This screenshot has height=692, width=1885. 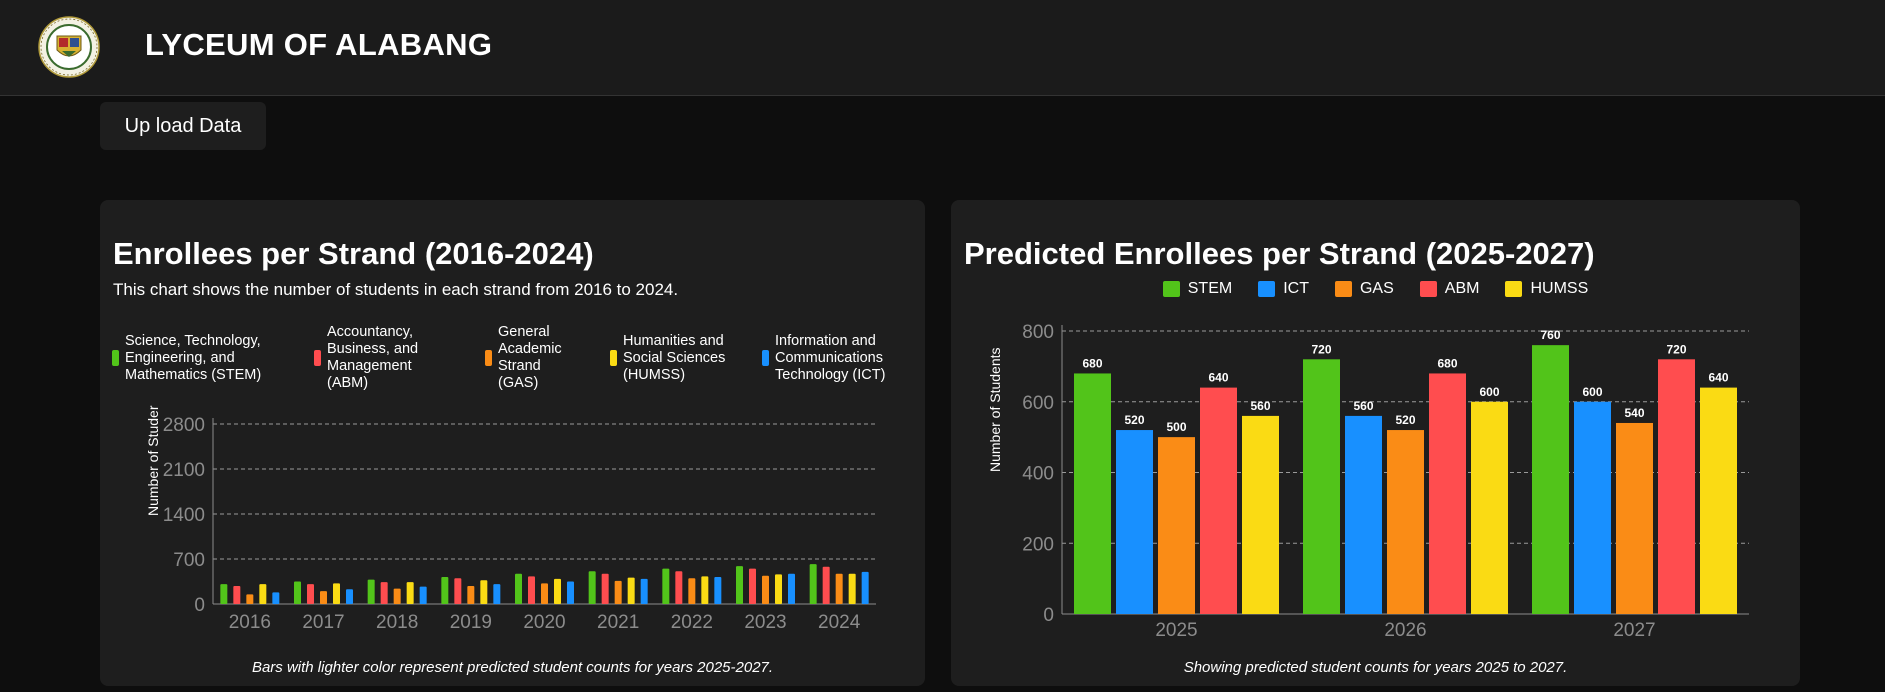 I want to click on legend-item-humss: HUMSS, so click(x=1546, y=289).